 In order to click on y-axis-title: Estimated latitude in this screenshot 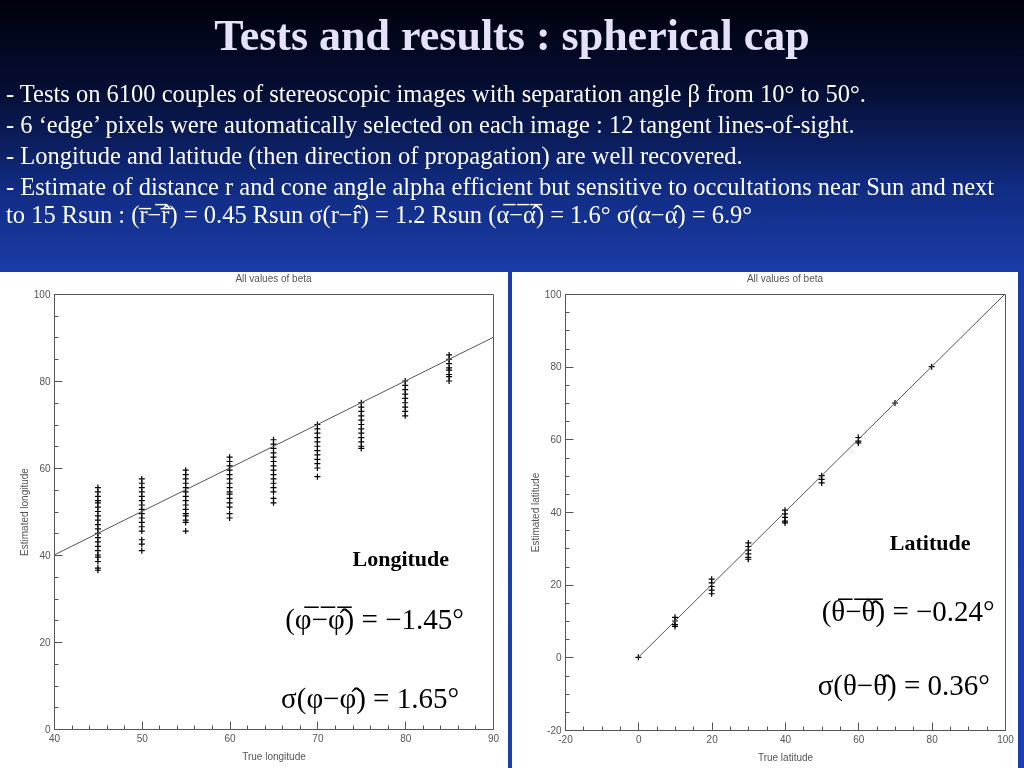, I will do `click(535, 512)`.